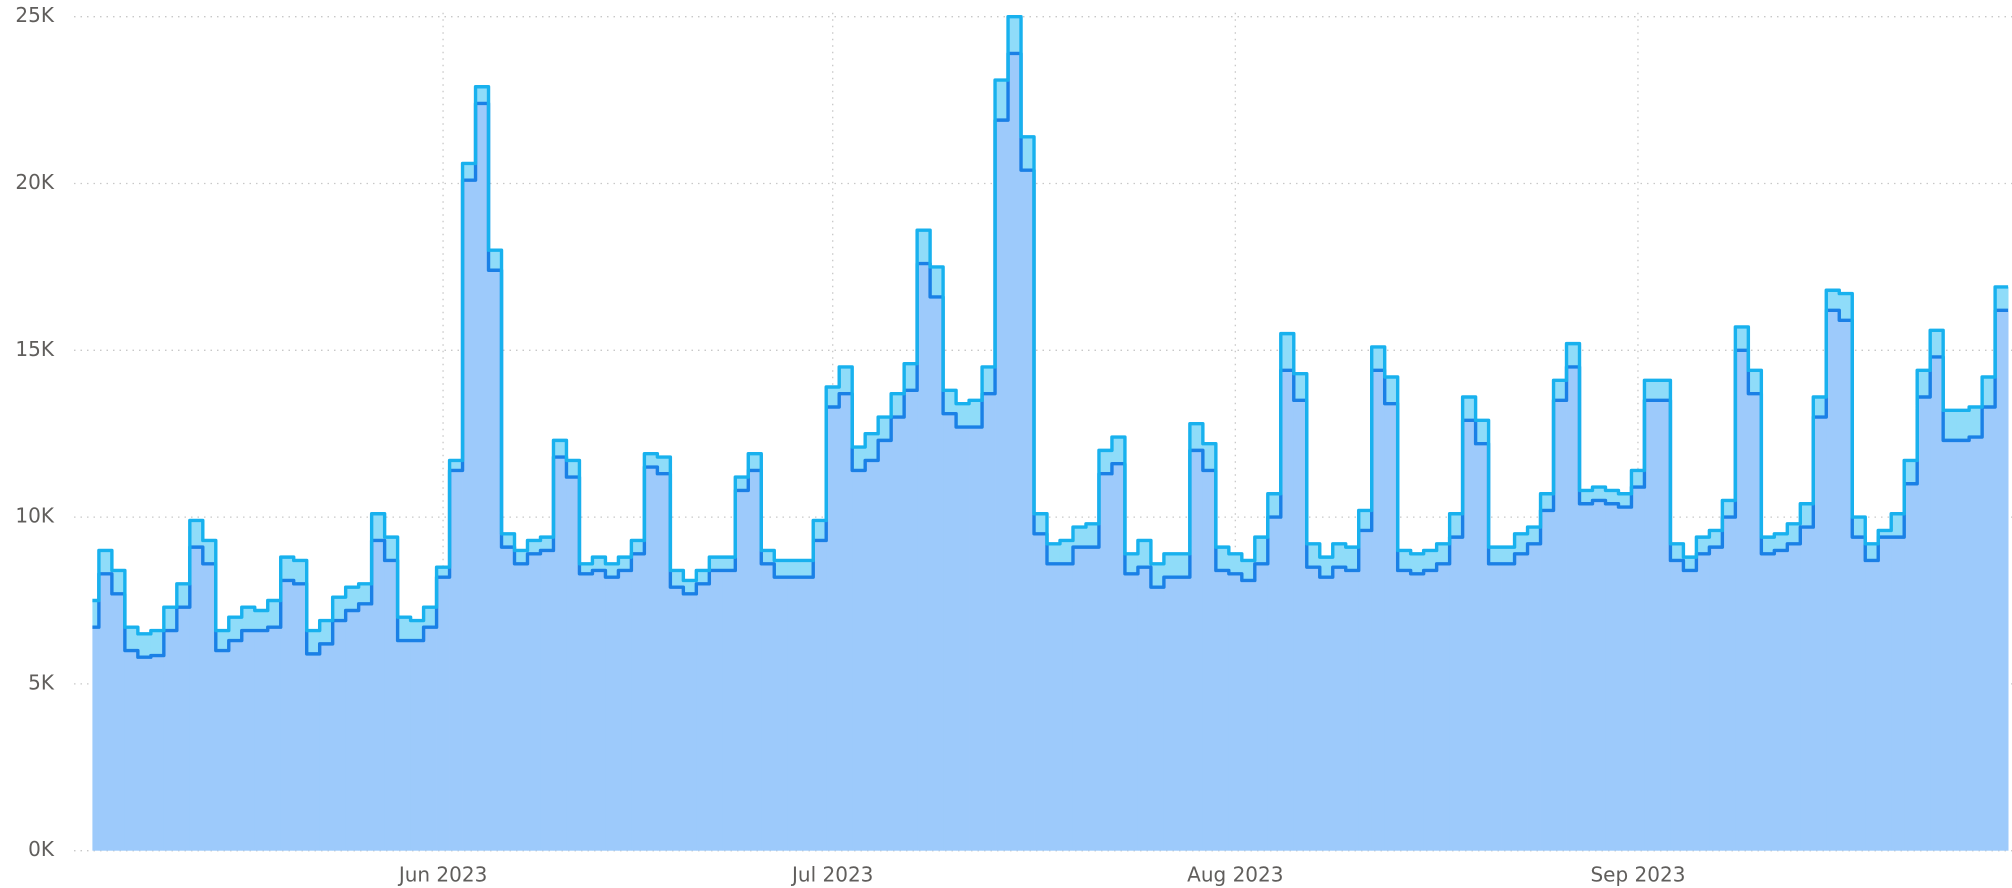  Describe the element at coordinates (34, 516) in the screenshot. I see `y-tick-label: 10K` at that location.